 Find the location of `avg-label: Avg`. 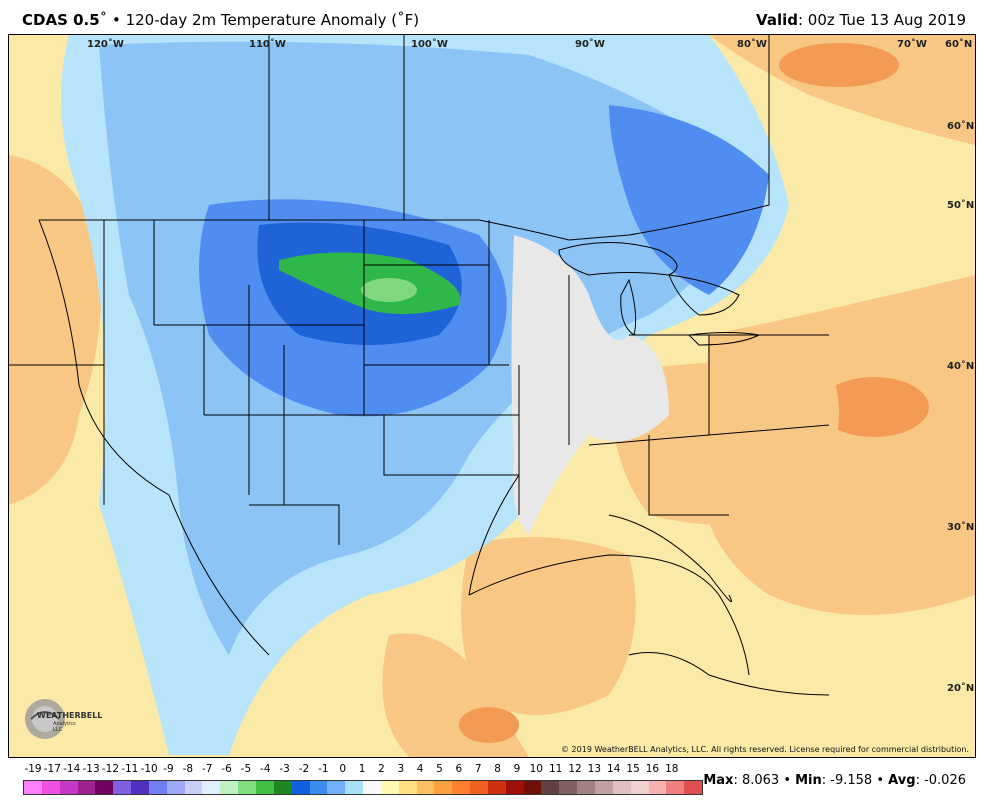

avg-label: Avg is located at coordinates (902, 780).